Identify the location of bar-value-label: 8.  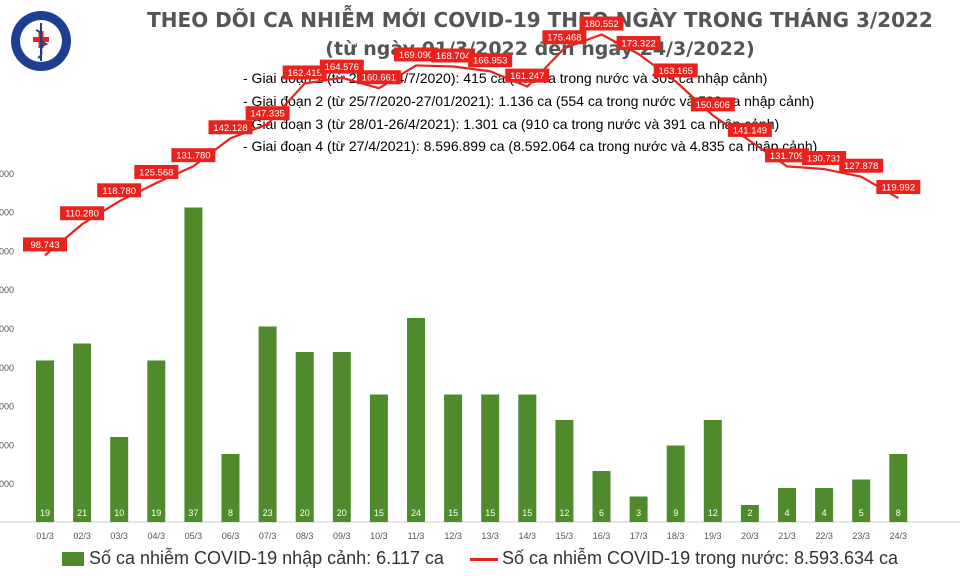
(898, 513).